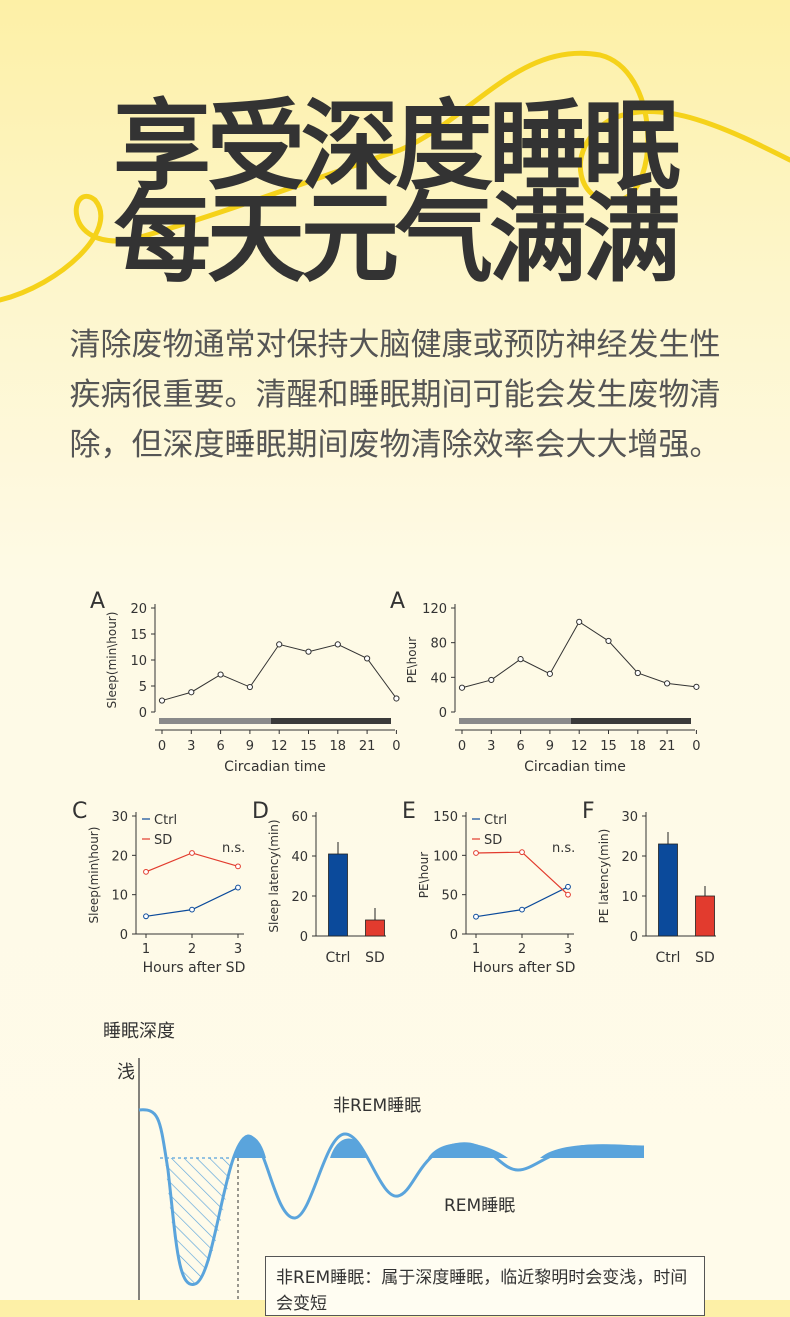 The height and width of the screenshot is (1317, 790). What do you see at coordinates (138, 635) in the screenshot?
I see `panel-a-y-tick-label: 15` at bounding box center [138, 635].